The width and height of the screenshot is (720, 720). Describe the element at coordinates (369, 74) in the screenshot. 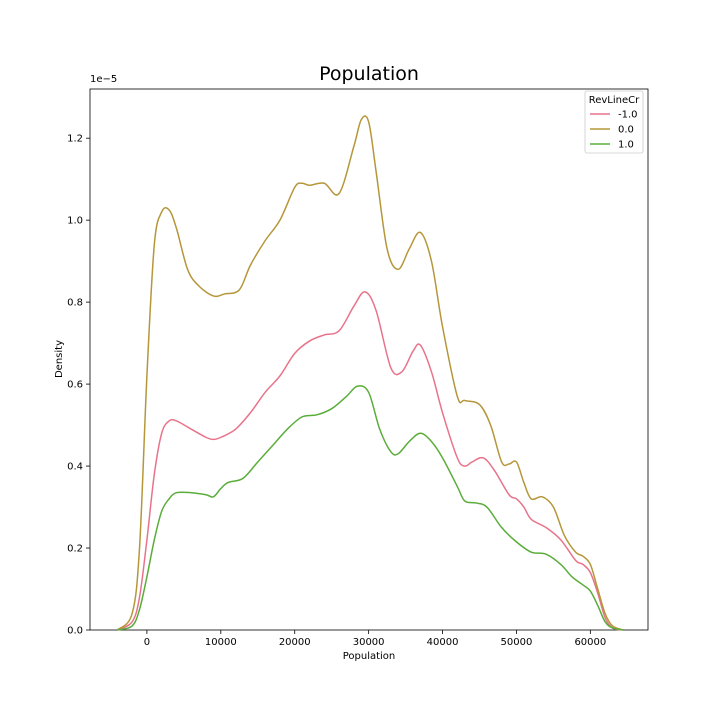

I see `chart-title: Population` at that location.